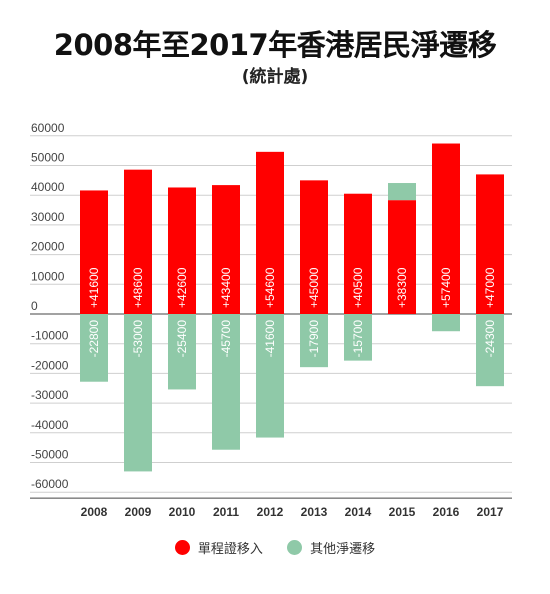 The image size is (550, 594). Describe the element at coordinates (275, 548) in the screenshot. I see `legend: 單程證移入 其他淨遷移` at that location.